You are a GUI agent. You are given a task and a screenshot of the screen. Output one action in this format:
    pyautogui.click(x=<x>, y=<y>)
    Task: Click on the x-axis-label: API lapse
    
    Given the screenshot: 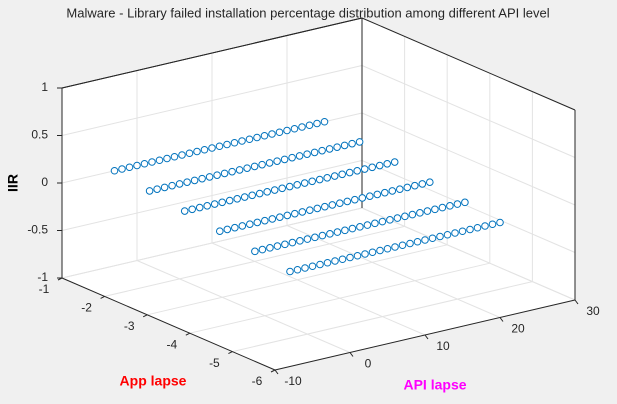 What is the action you would take?
    pyautogui.click(x=434, y=385)
    